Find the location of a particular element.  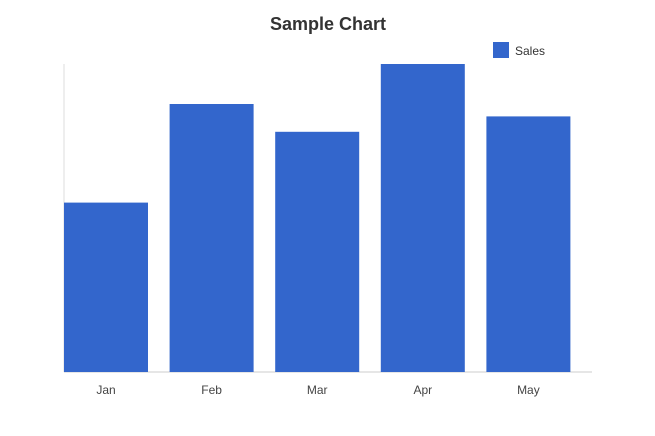

legend-swatch-sales is located at coordinates (501, 50).